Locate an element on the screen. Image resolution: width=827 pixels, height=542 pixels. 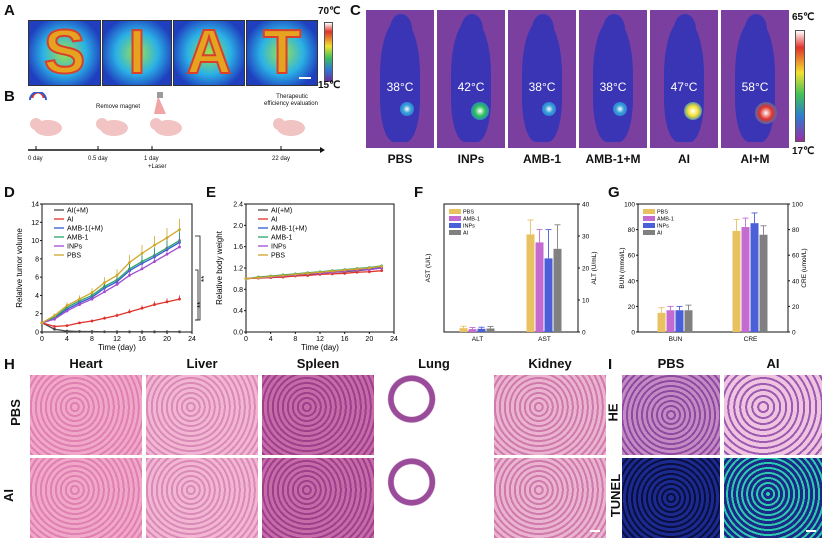
laser-icon is located at coordinates (160, 103).